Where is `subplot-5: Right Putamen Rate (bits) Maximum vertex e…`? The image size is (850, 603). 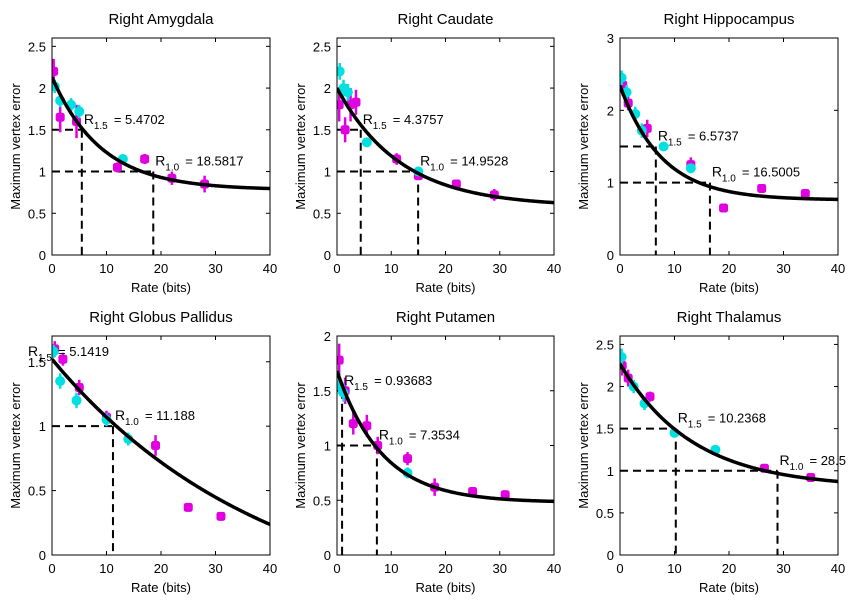 subplot-5: Right Putamen Rate (bits) Maximum vertex e… is located at coordinates (427, 452).